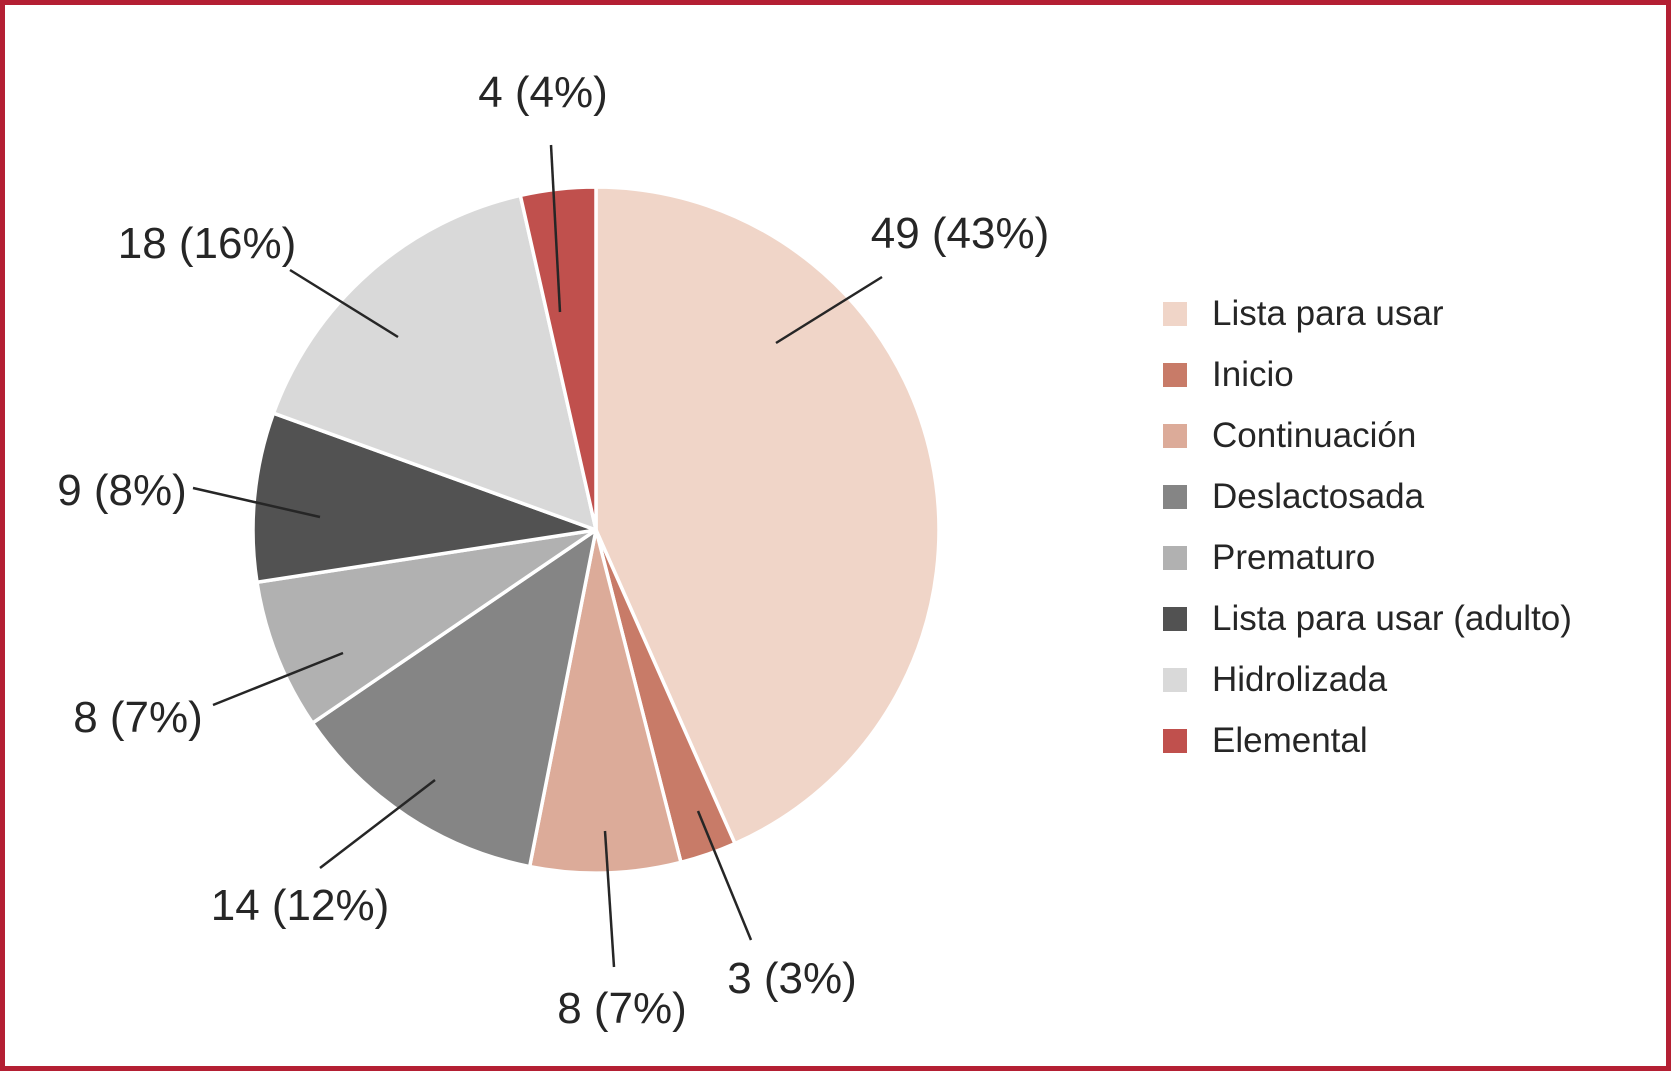  I want to click on pie-slice-lista-para-usar-adulto, so click(424, 497).